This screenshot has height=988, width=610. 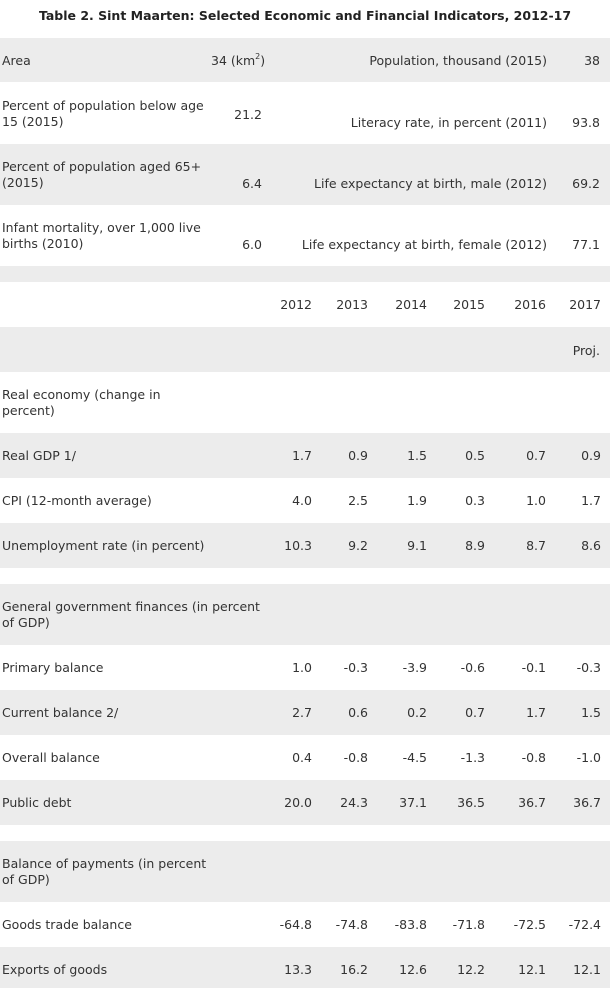 I want to click on row-label: Unemployment rate (in percent), so click(x=103, y=545).